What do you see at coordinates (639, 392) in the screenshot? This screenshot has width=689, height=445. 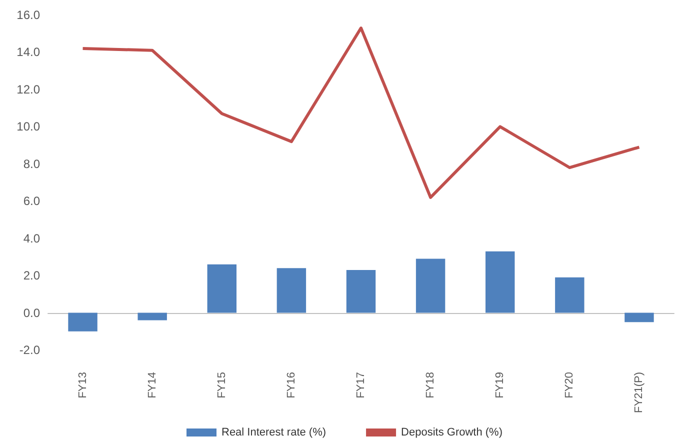 I see `x-tick-label: FY21(P)` at bounding box center [639, 392].